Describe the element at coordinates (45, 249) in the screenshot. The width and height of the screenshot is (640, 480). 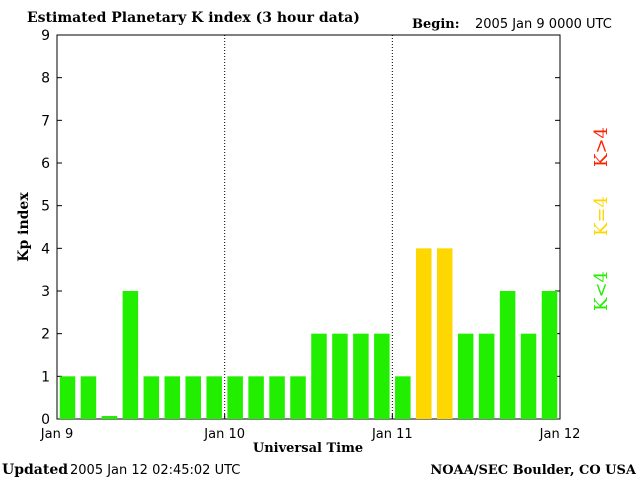
I see `y-tick-label: 4` at that location.